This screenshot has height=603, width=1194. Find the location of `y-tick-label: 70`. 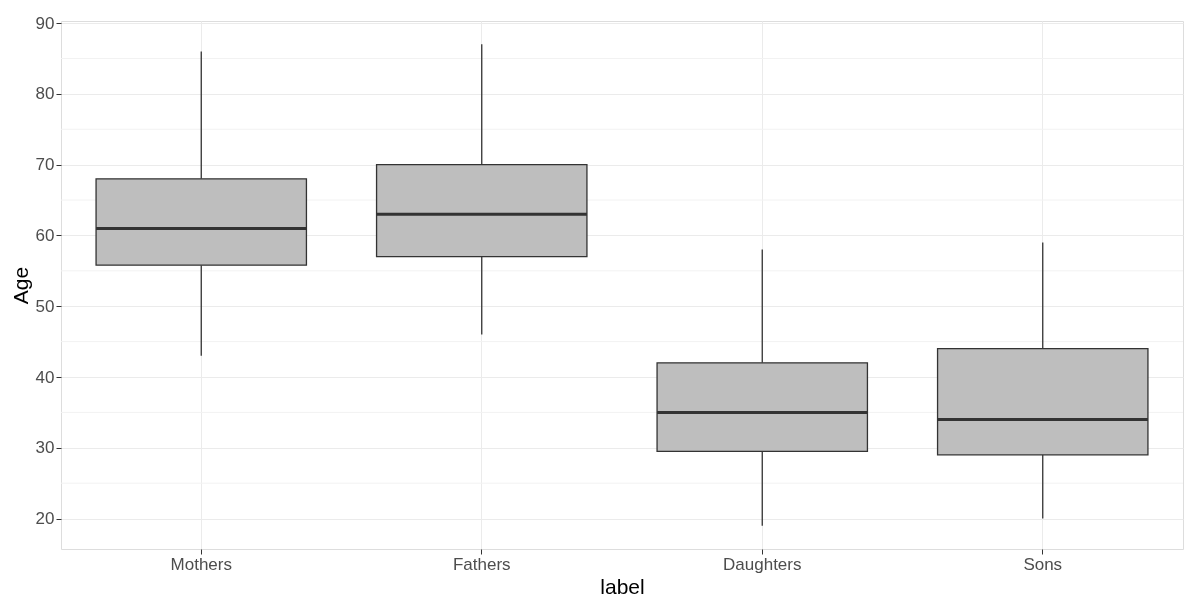

y-tick-label: 70 is located at coordinates (45, 165).